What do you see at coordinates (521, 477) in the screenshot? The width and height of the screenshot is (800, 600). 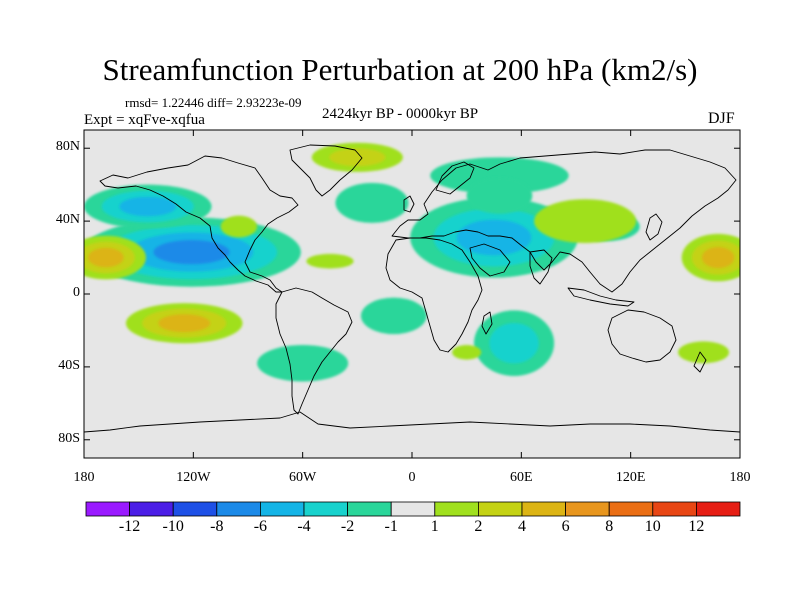 I see `lon-label: 60E` at bounding box center [521, 477].